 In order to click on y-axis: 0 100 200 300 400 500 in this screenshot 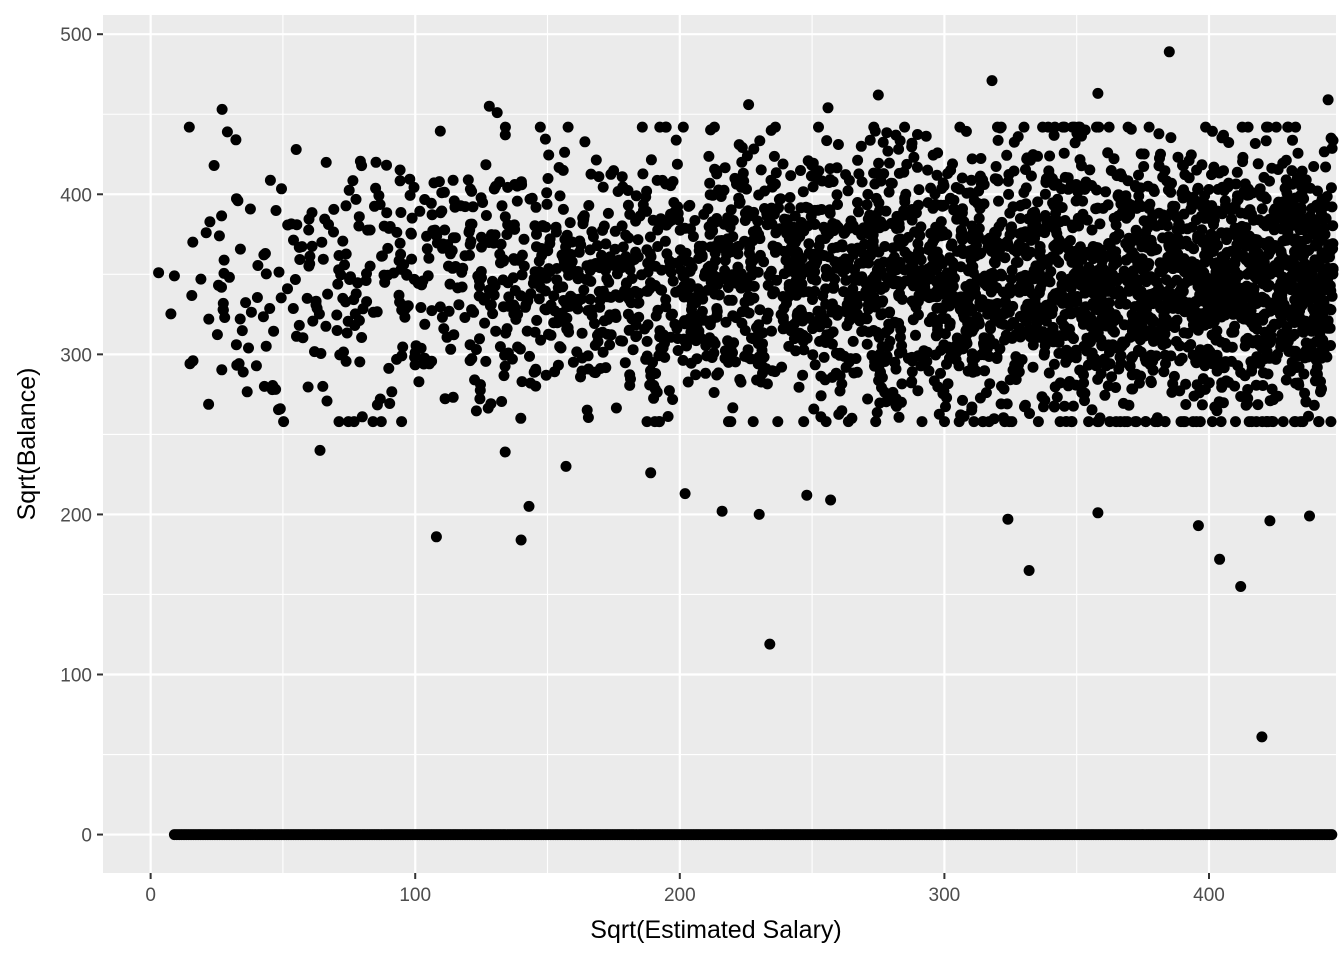, I will do `click(81, 436)`.